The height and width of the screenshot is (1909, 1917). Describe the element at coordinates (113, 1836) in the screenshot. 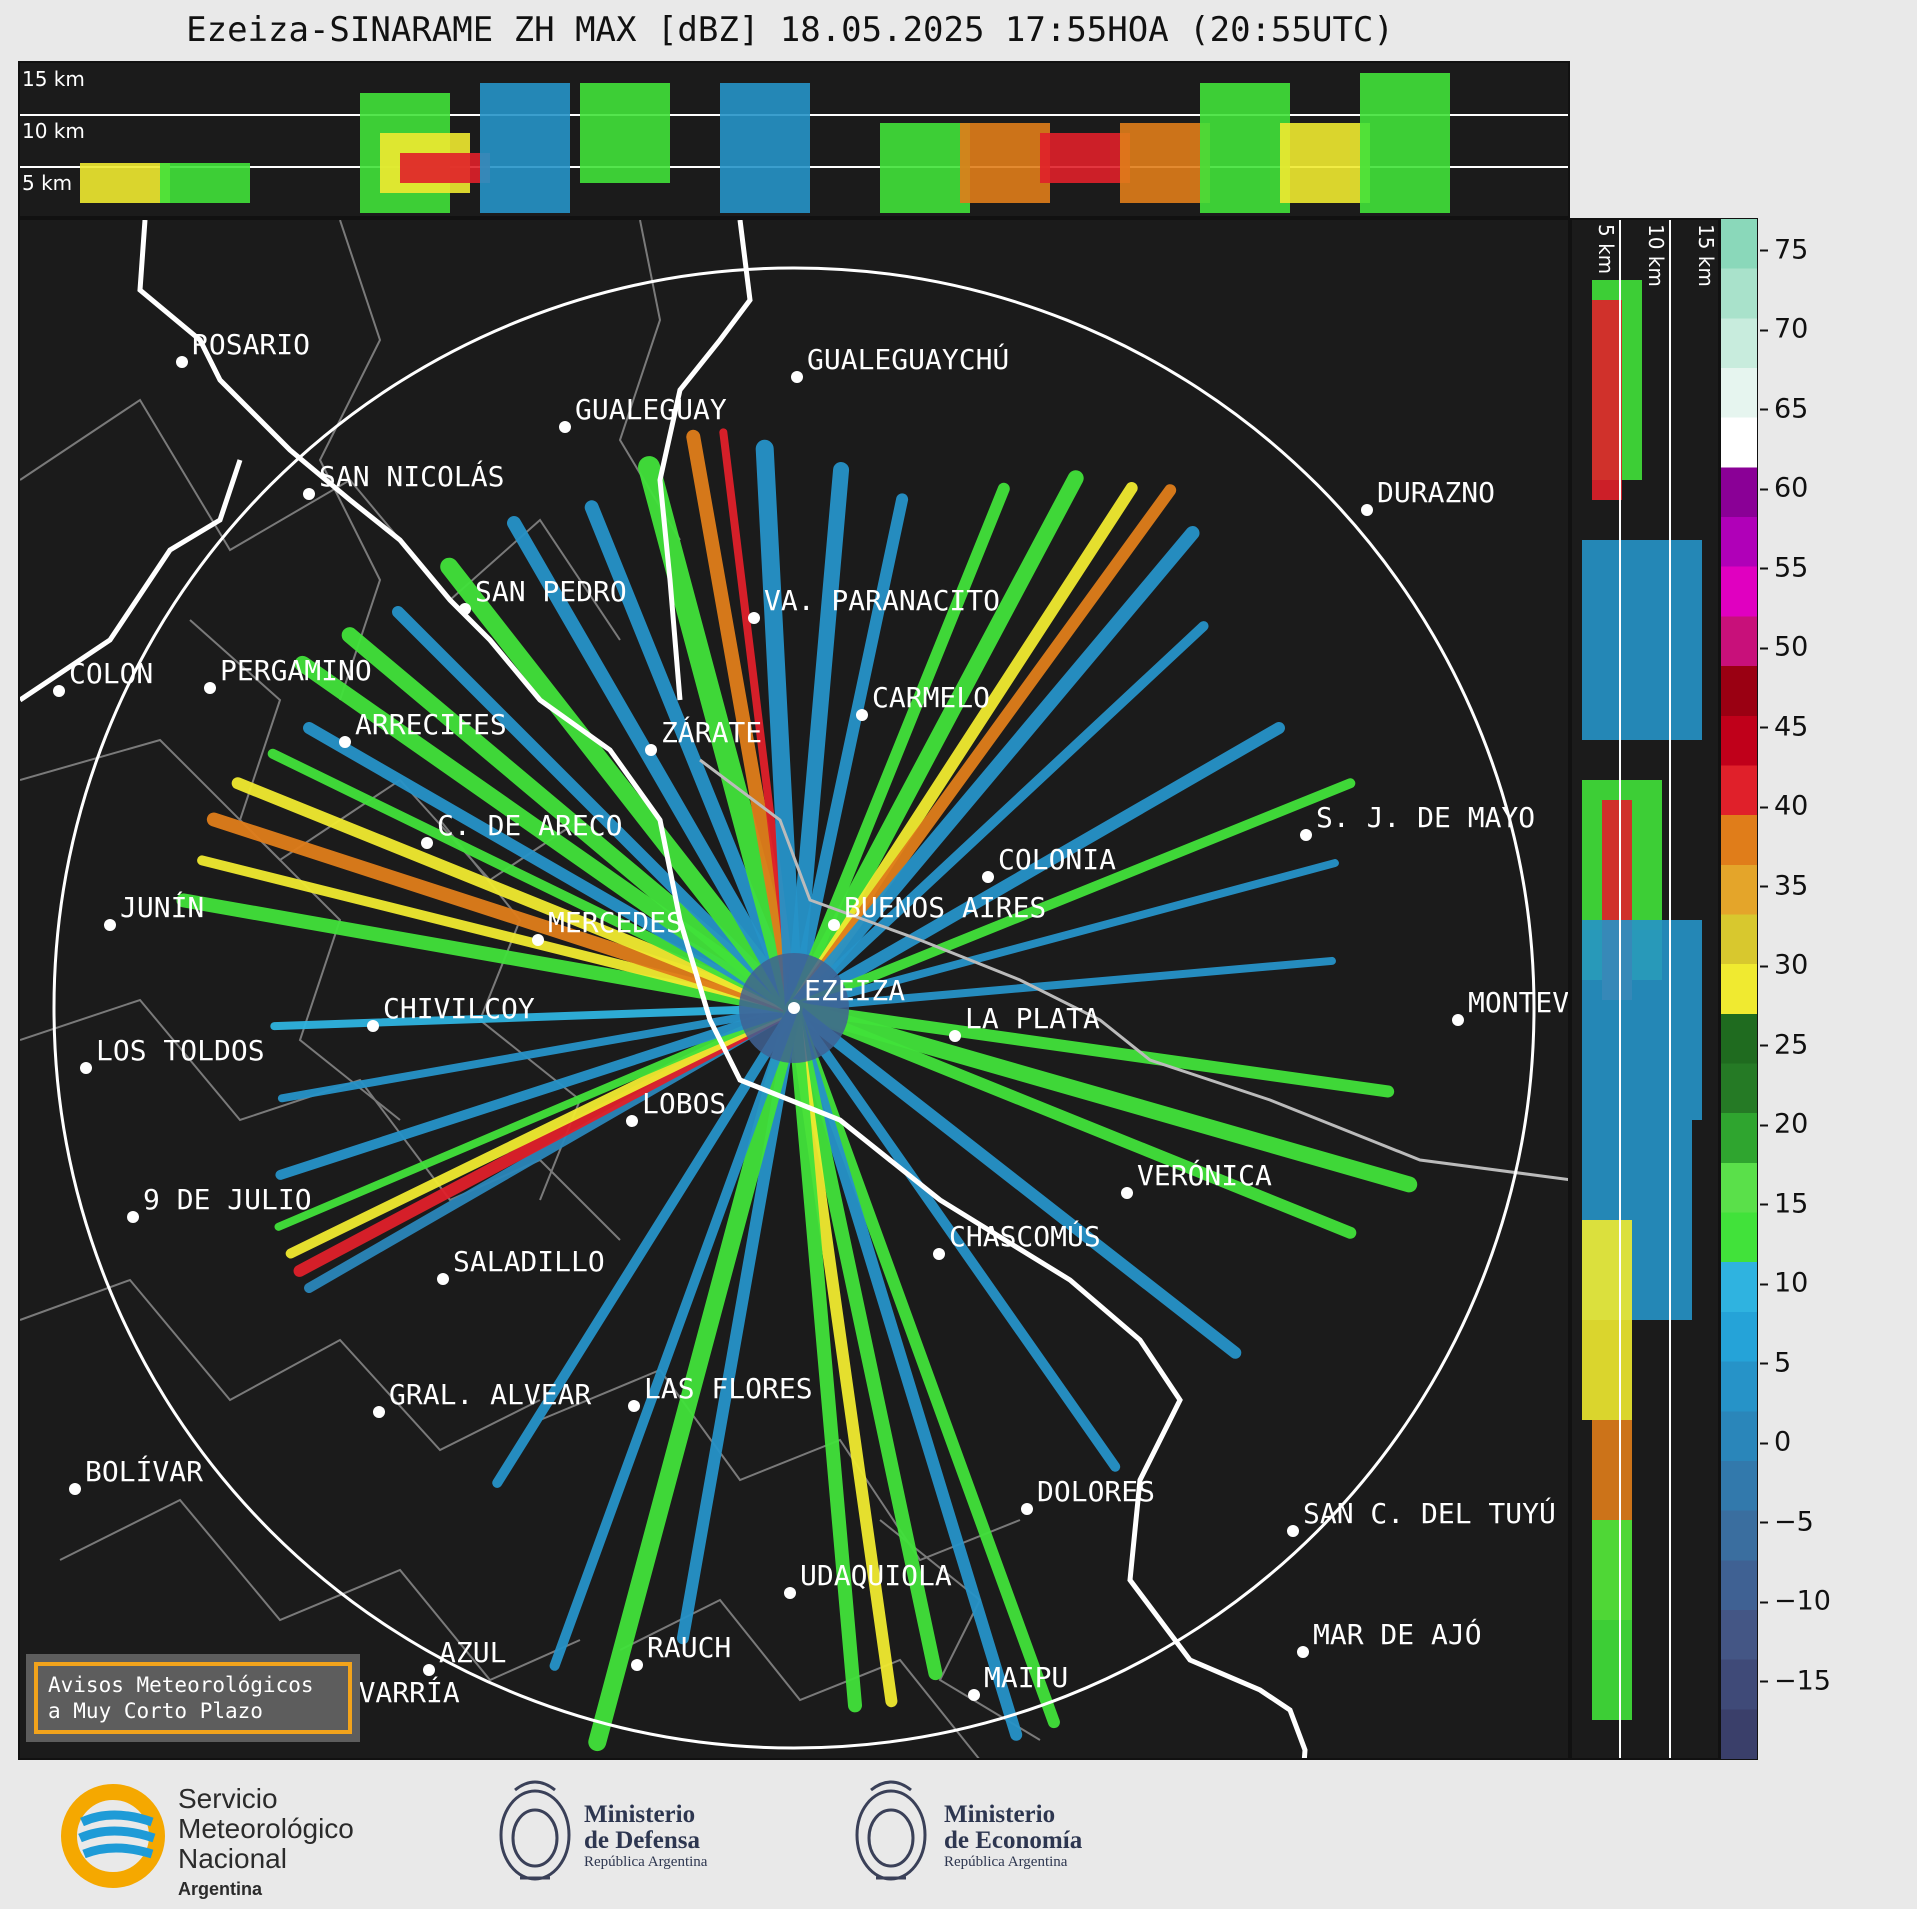

I see `smn-logo-icon` at that location.